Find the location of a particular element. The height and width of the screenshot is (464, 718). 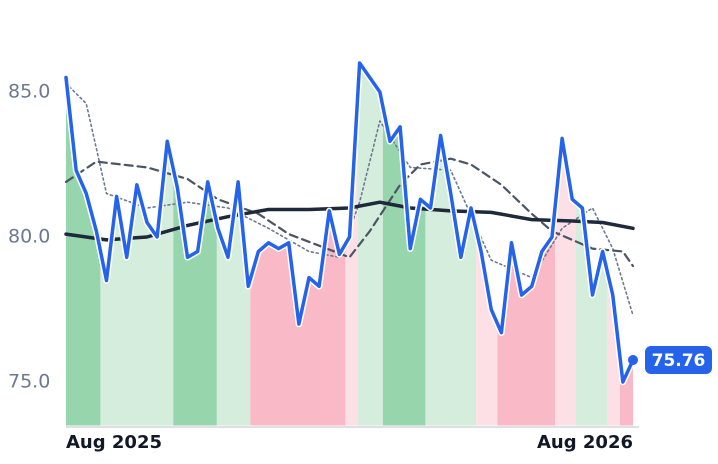

last-value-badge is located at coordinates (678, 359).